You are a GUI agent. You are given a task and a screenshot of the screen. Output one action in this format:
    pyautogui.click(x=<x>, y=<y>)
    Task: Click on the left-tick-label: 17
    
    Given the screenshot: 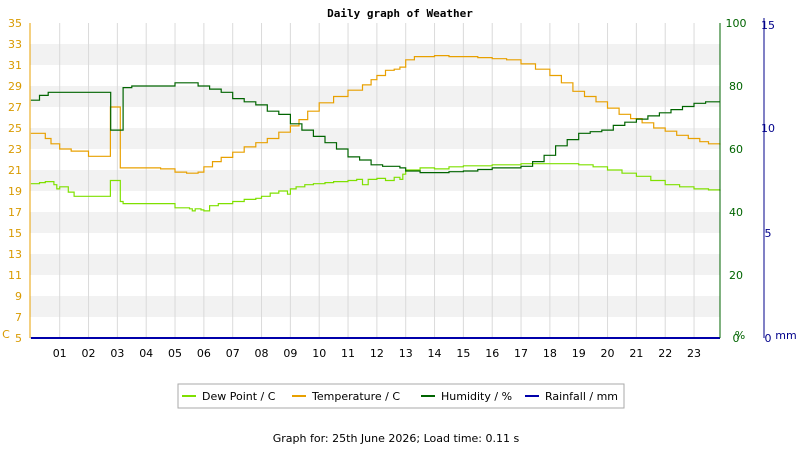 What is the action you would take?
    pyautogui.click(x=15, y=212)
    